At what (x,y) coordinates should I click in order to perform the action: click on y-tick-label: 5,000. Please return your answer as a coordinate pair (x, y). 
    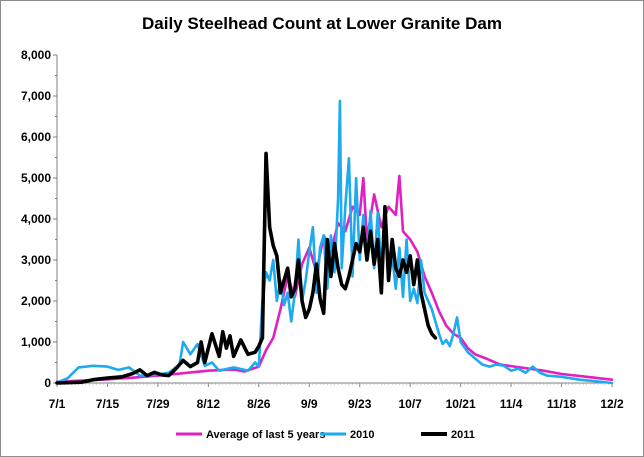
    Looking at the image, I should click on (36, 178).